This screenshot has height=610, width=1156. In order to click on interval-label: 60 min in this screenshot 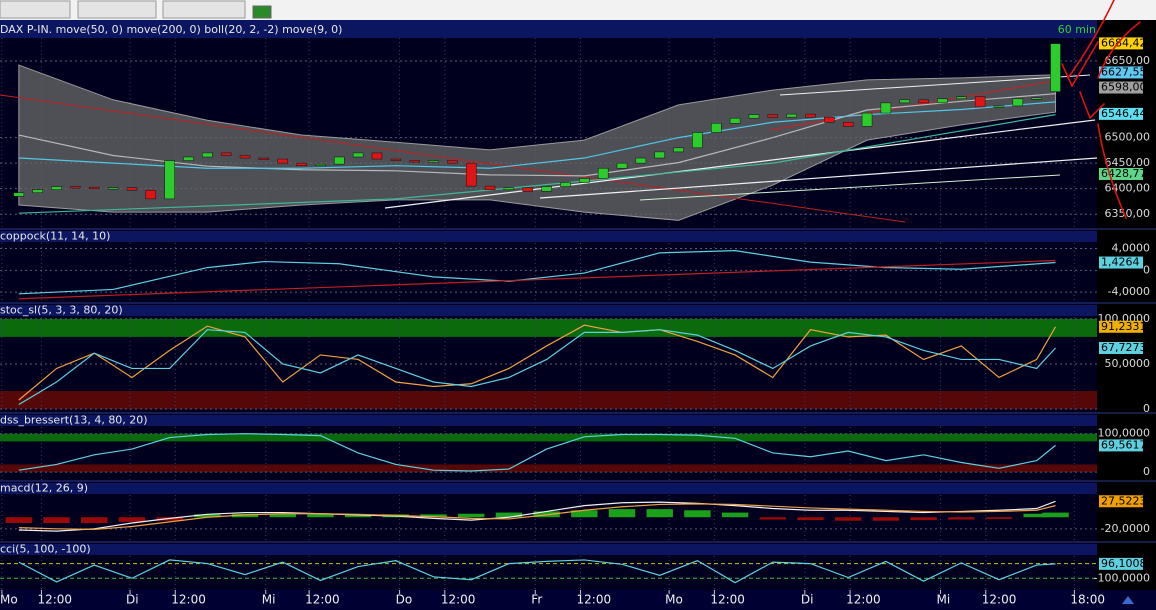, I will do `click(1077, 29)`.